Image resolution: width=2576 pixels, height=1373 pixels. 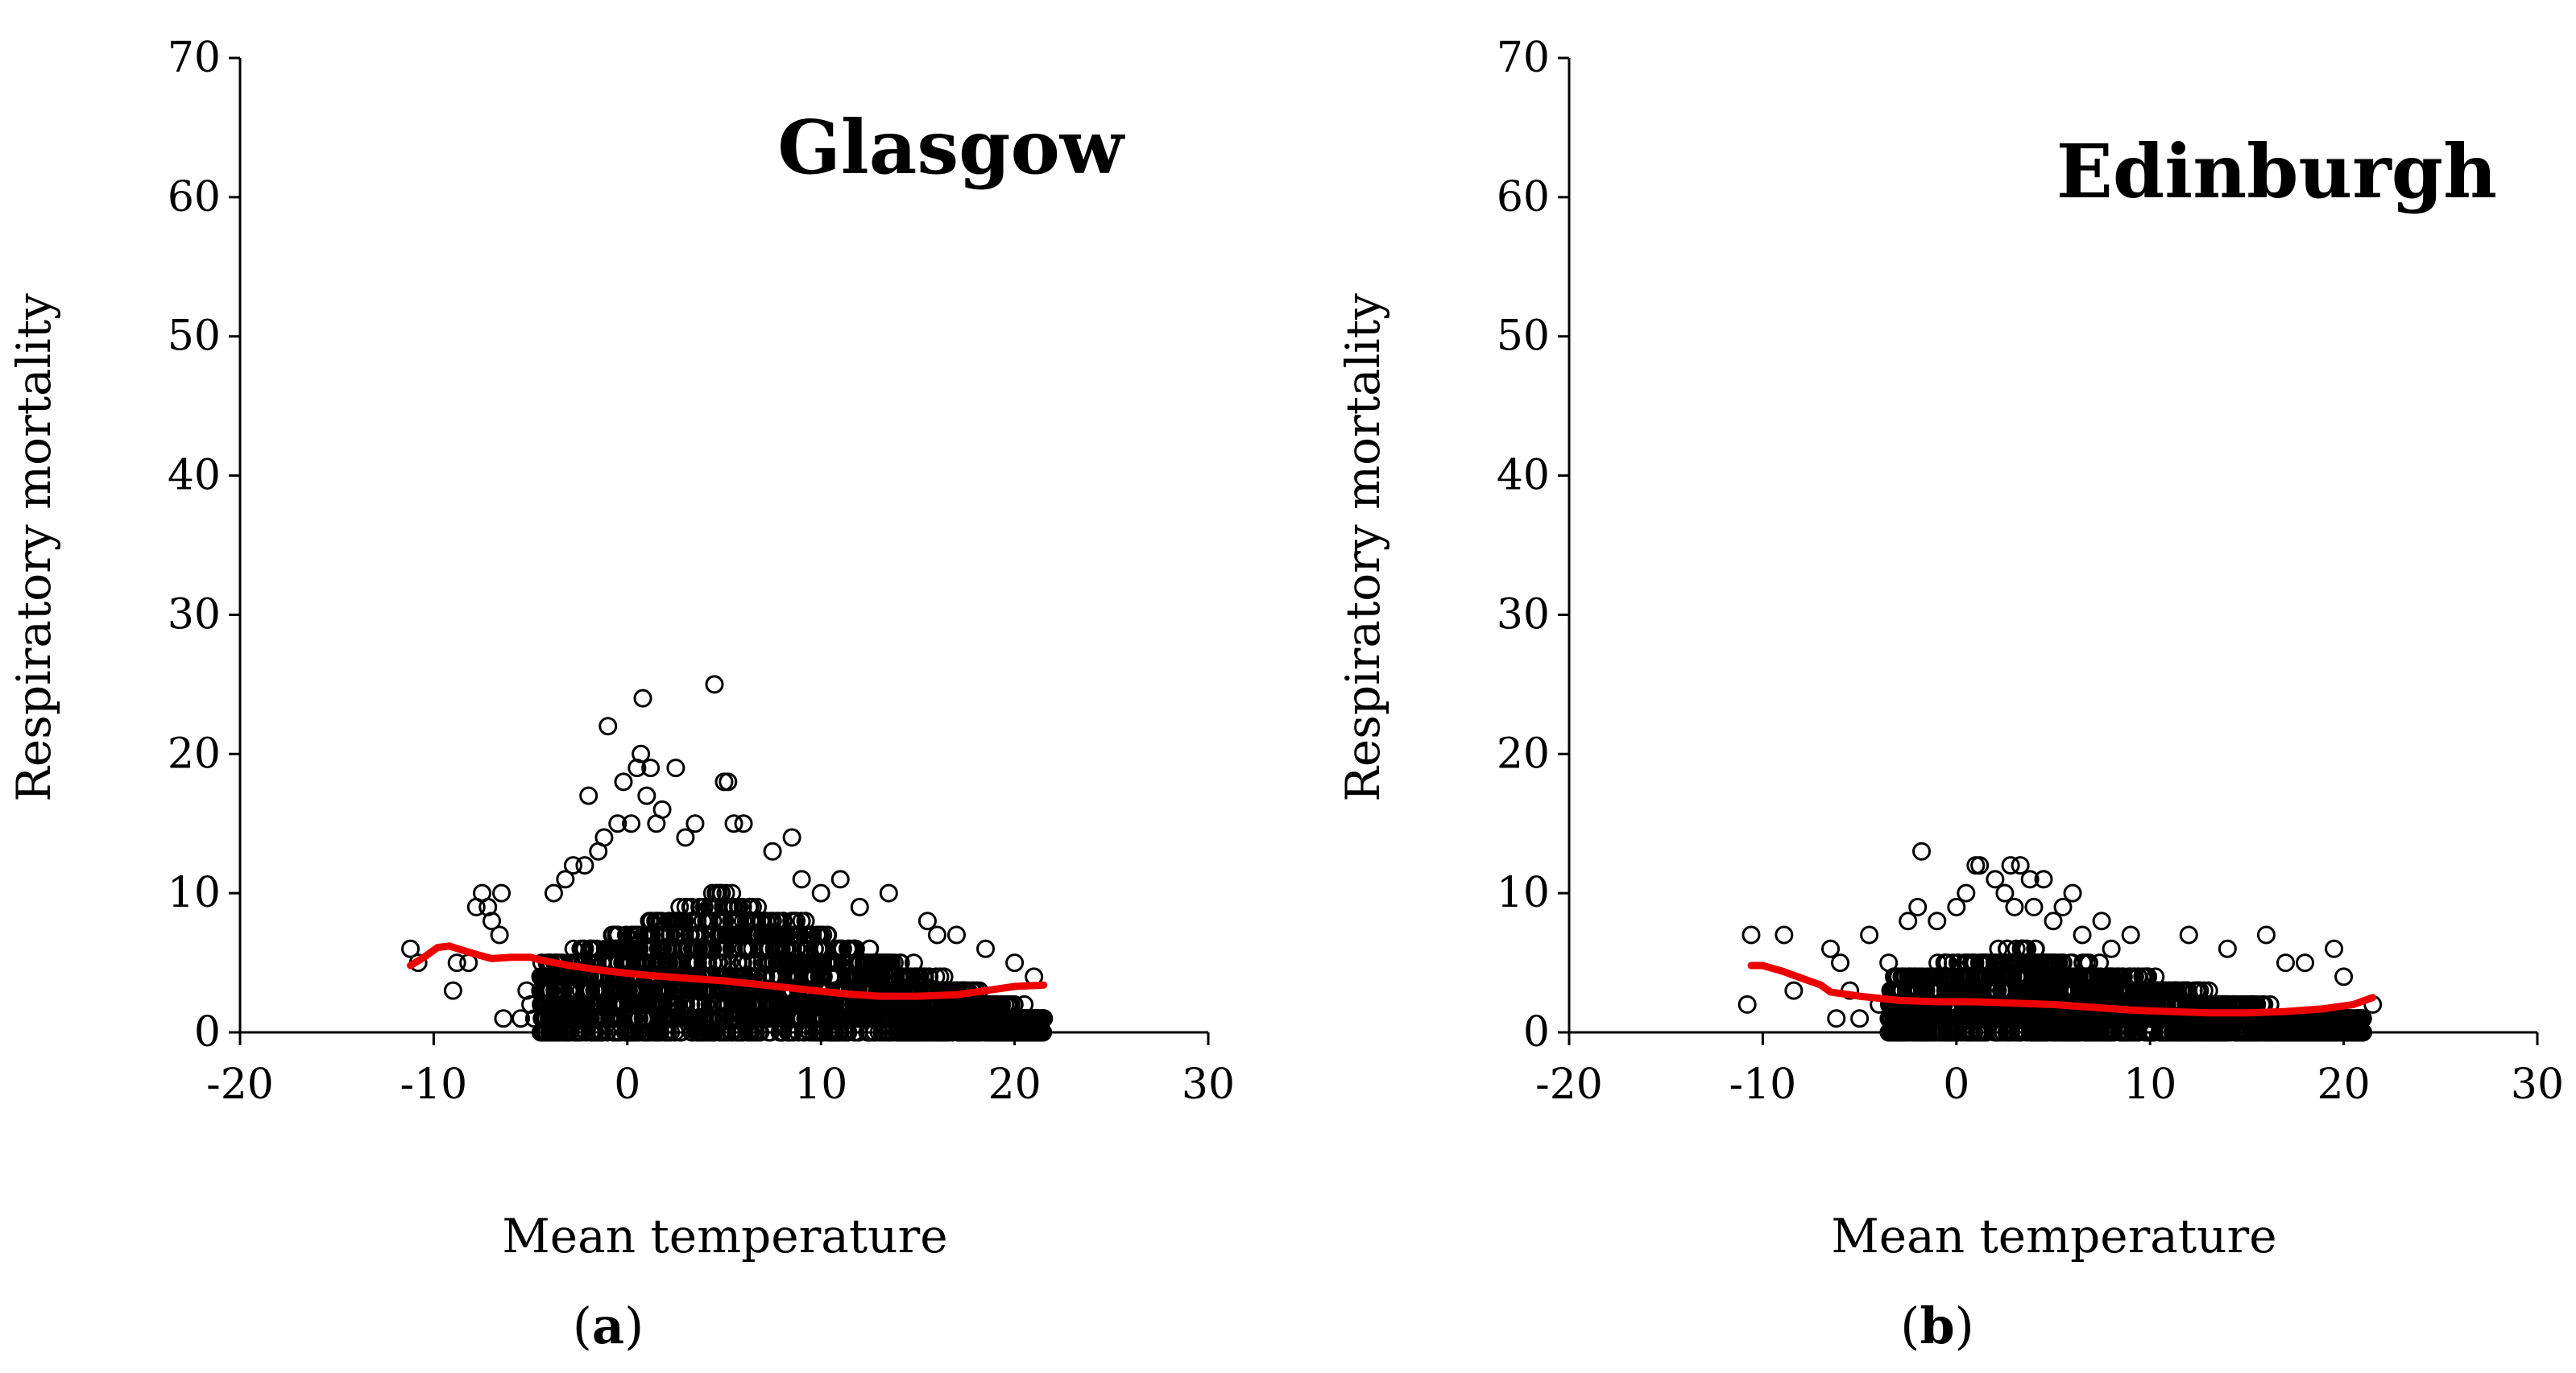 I want to click on panel-label: (a), so click(x=608, y=1325).